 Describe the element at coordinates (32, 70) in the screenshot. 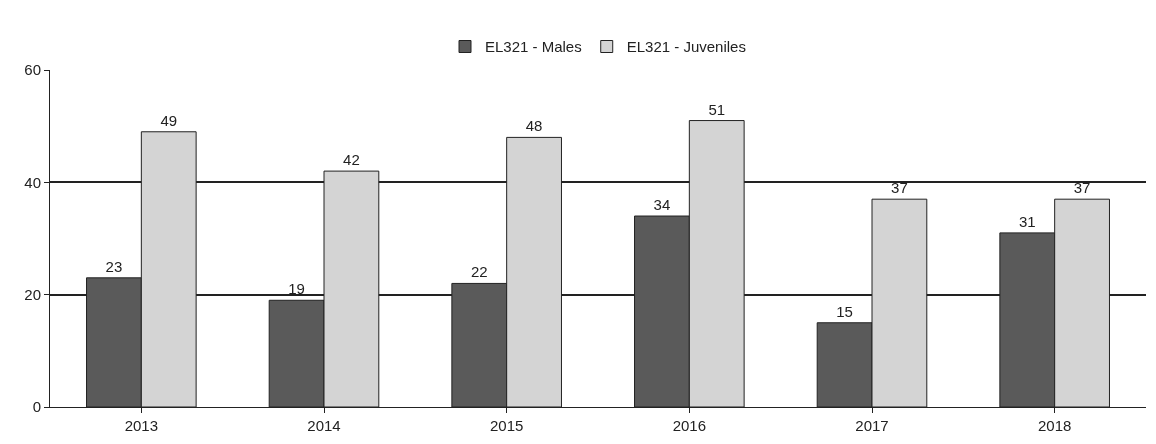

I see `y-tick-label: 60` at that location.